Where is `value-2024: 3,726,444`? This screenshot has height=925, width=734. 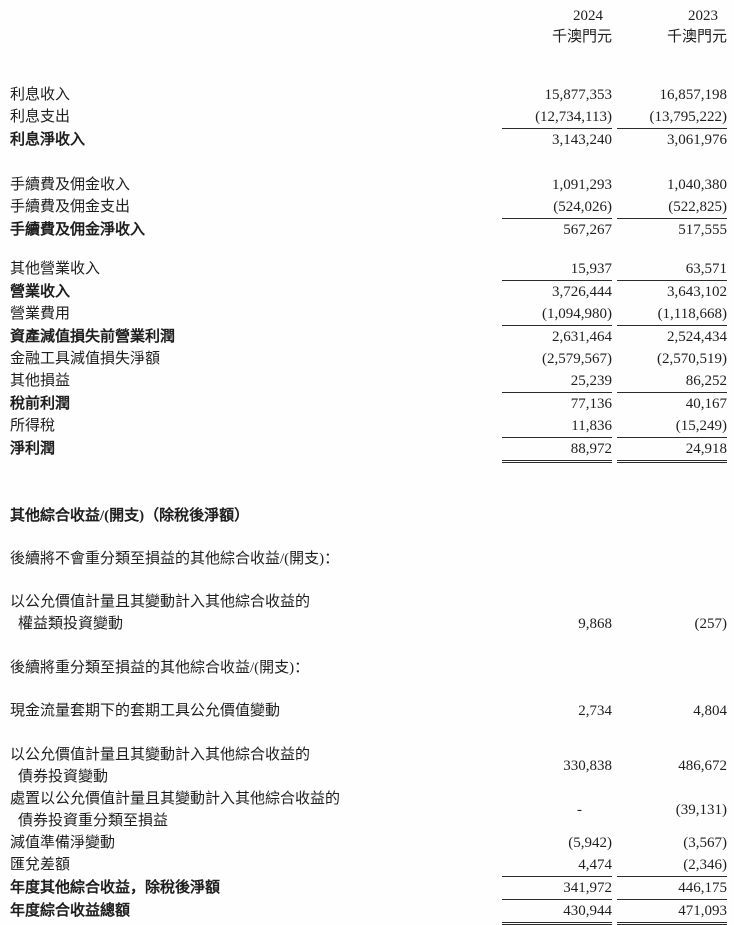
value-2024: 3,726,444 is located at coordinates (582, 292).